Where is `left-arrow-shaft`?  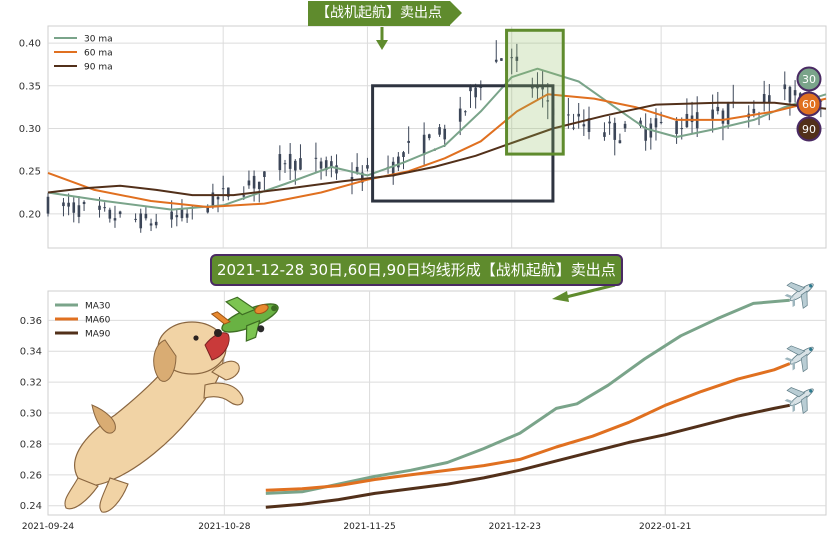 left-arrow-shaft is located at coordinates (590, 291).